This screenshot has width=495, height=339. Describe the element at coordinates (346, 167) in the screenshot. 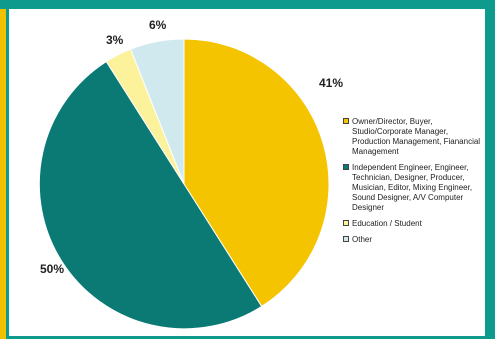

I see `legend-swatch-independent` at that location.